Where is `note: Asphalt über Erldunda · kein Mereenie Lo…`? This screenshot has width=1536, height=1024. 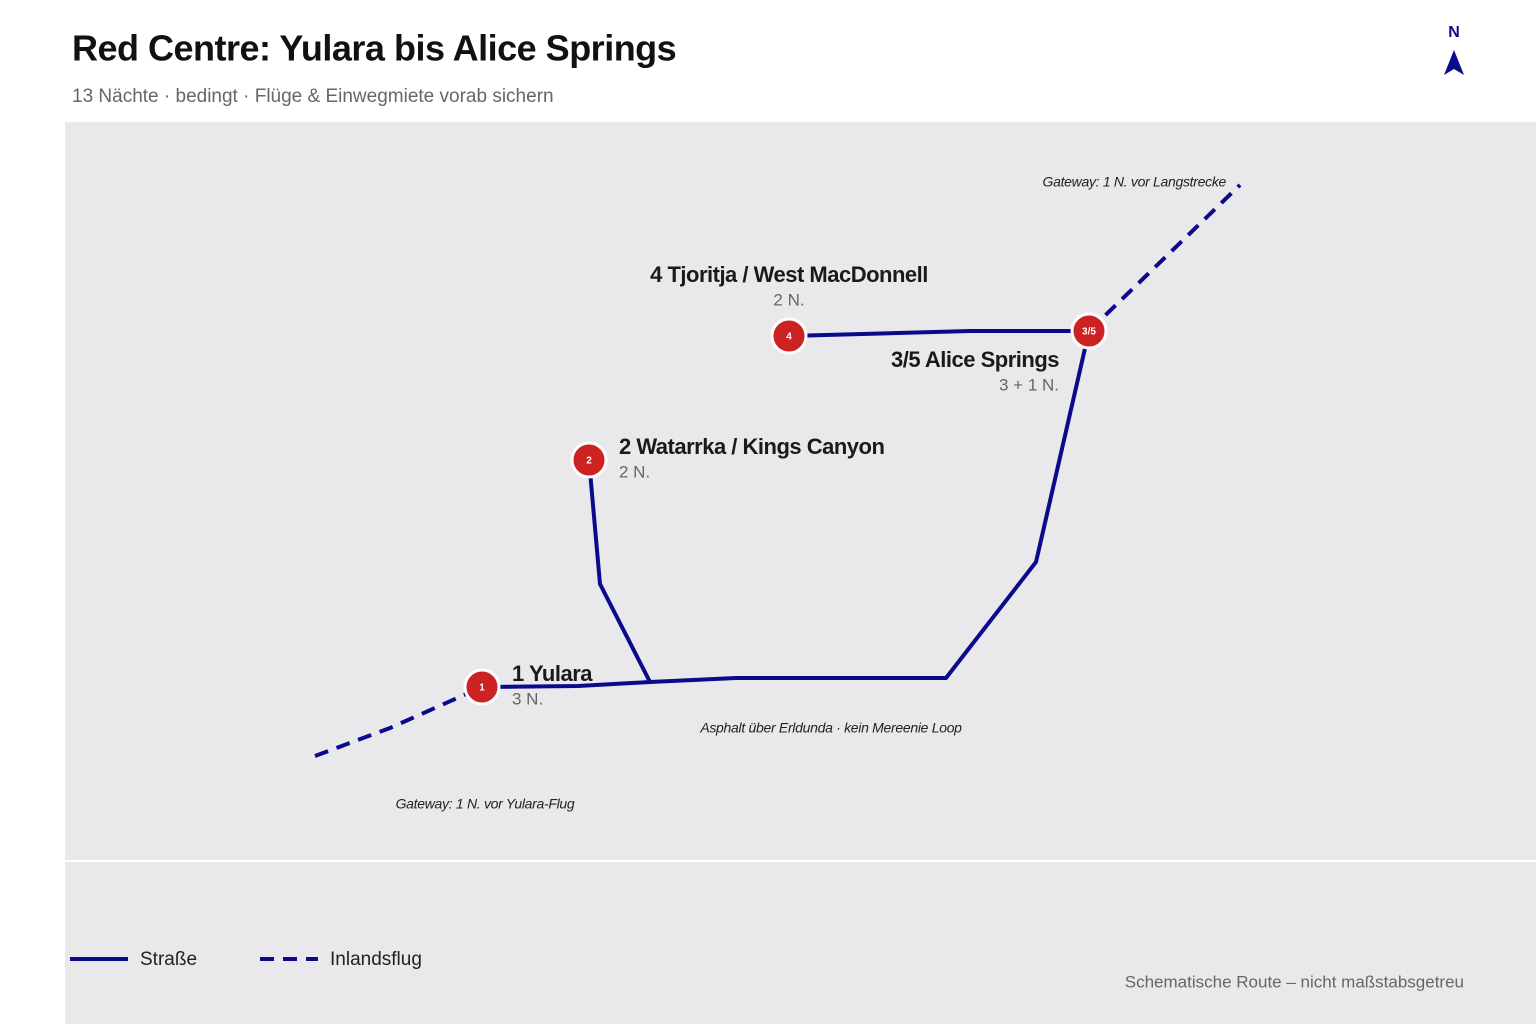
note: Asphalt über Erldunda · kein Mereenie Lo… is located at coordinates (830, 728).